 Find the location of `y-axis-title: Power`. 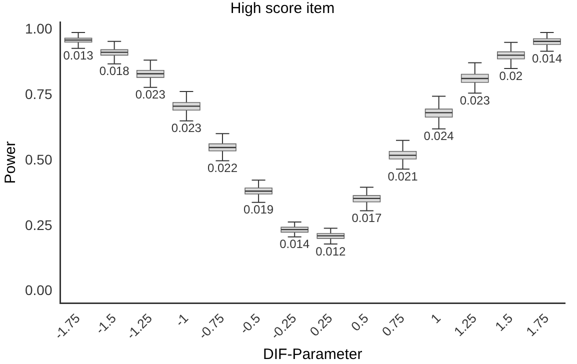

y-axis-title: Power is located at coordinates (11, 162).